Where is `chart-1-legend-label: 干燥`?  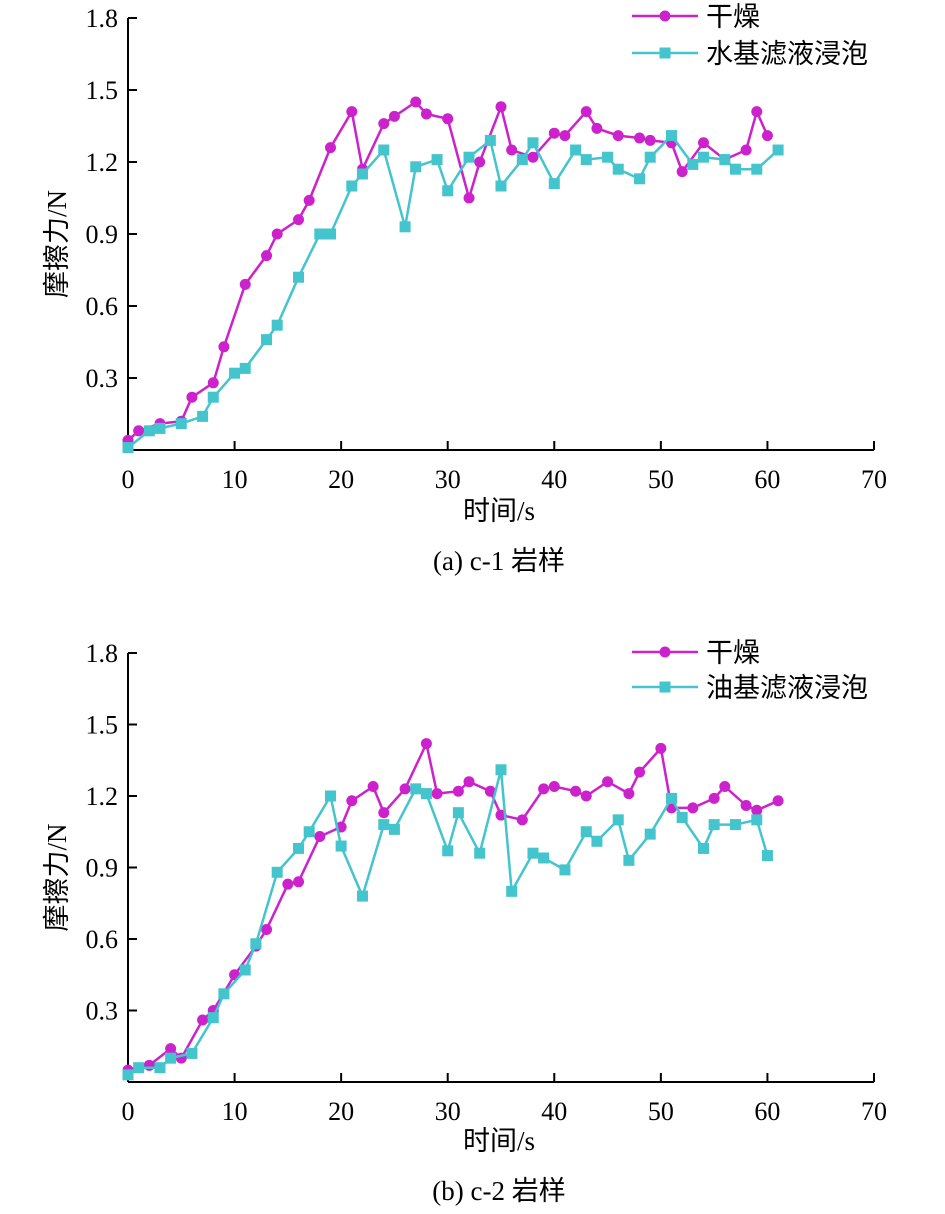
chart-1-legend-label: 干燥 is located at coordinates (733, 653).